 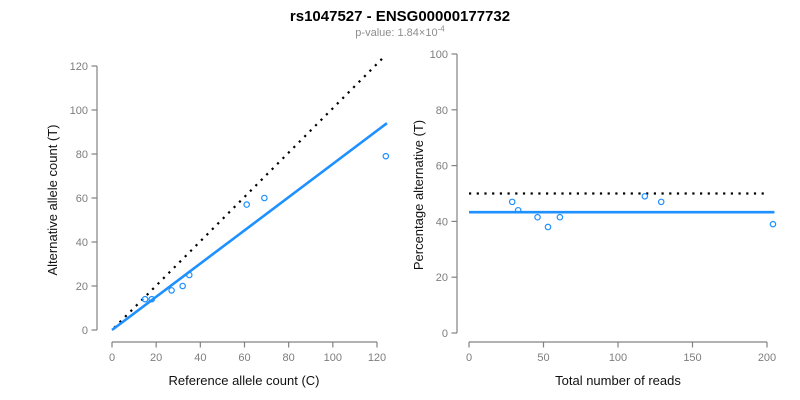 I want to click on x-tick-label: 80, so click(x=289, y=358).